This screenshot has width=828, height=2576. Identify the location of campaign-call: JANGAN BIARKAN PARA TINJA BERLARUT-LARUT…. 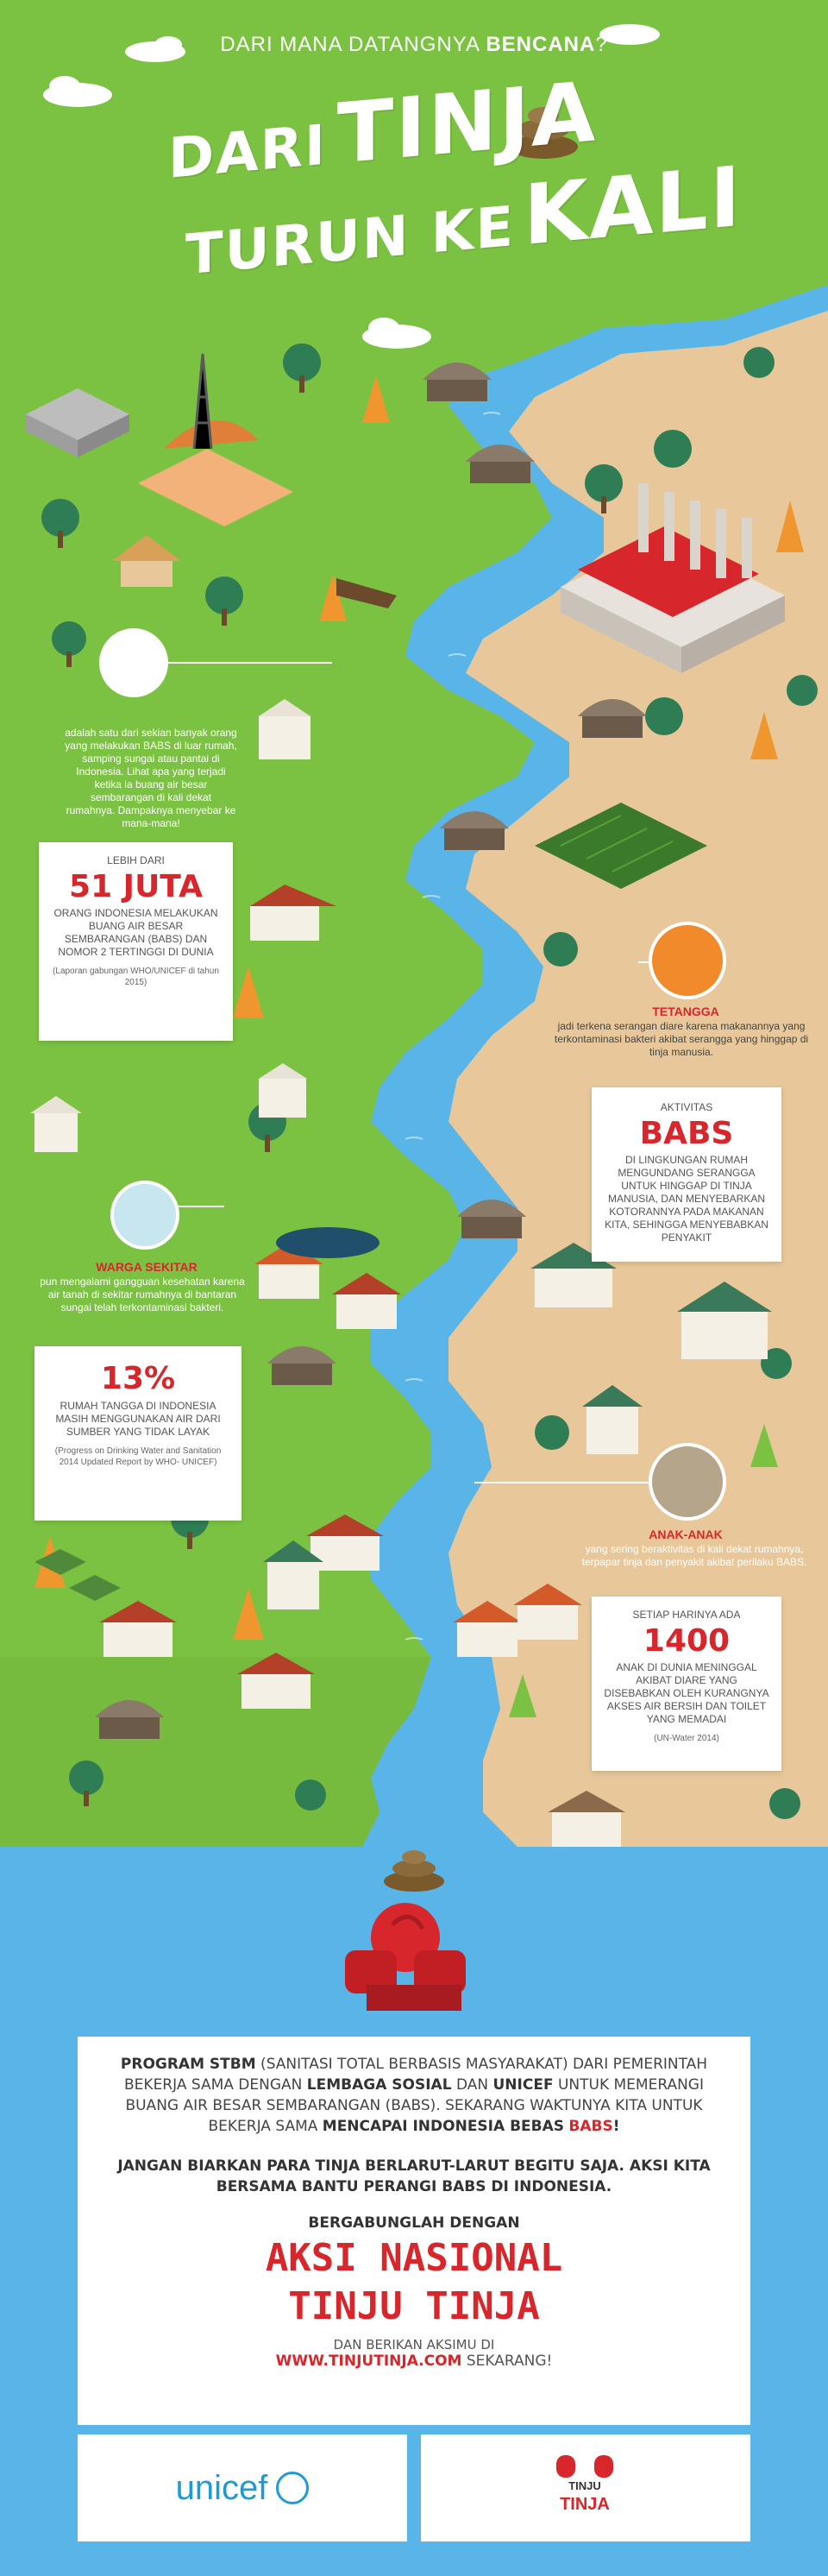
(414, 2176).